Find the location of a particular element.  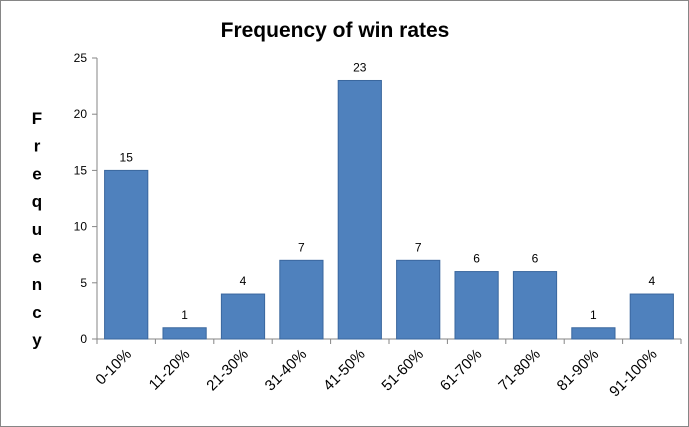

y-axis: 0 5 10 15 20 25 is located at coordinates (86, 198).